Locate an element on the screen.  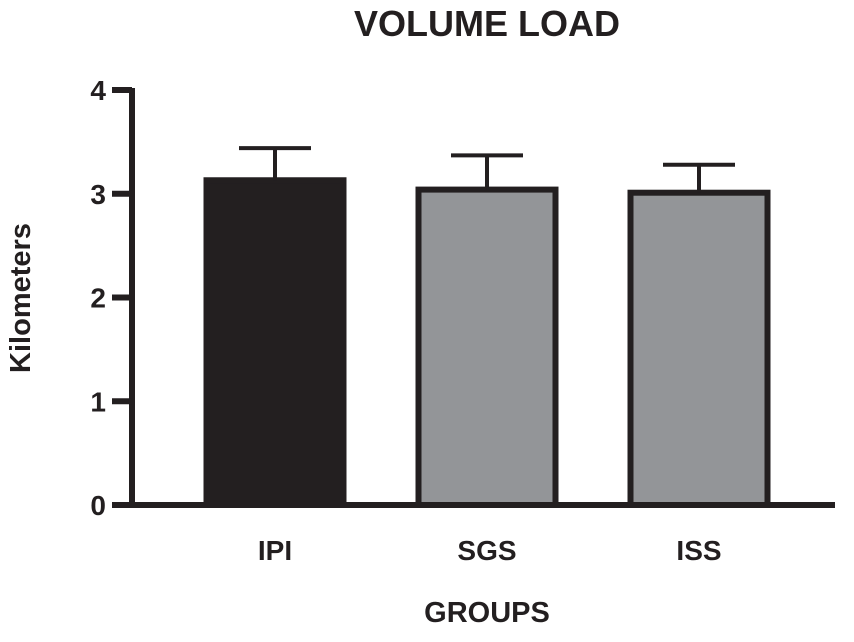
y-tick-label-4: 4 is located at coordinates (98, 90).